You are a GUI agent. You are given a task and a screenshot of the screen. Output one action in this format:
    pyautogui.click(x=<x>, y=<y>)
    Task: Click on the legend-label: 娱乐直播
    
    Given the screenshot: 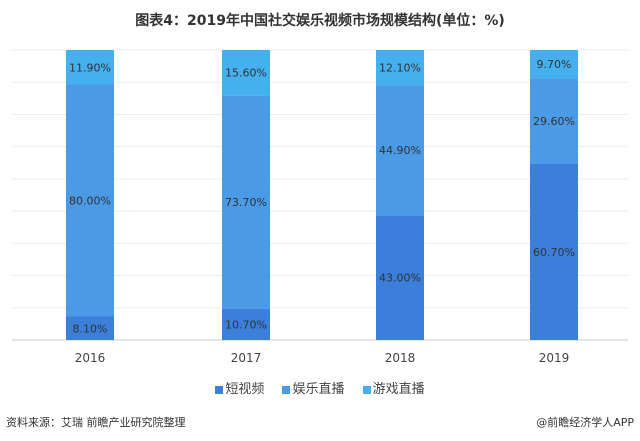 What is the action you would take?
    pyautogui.click(x=318, y=389)
    